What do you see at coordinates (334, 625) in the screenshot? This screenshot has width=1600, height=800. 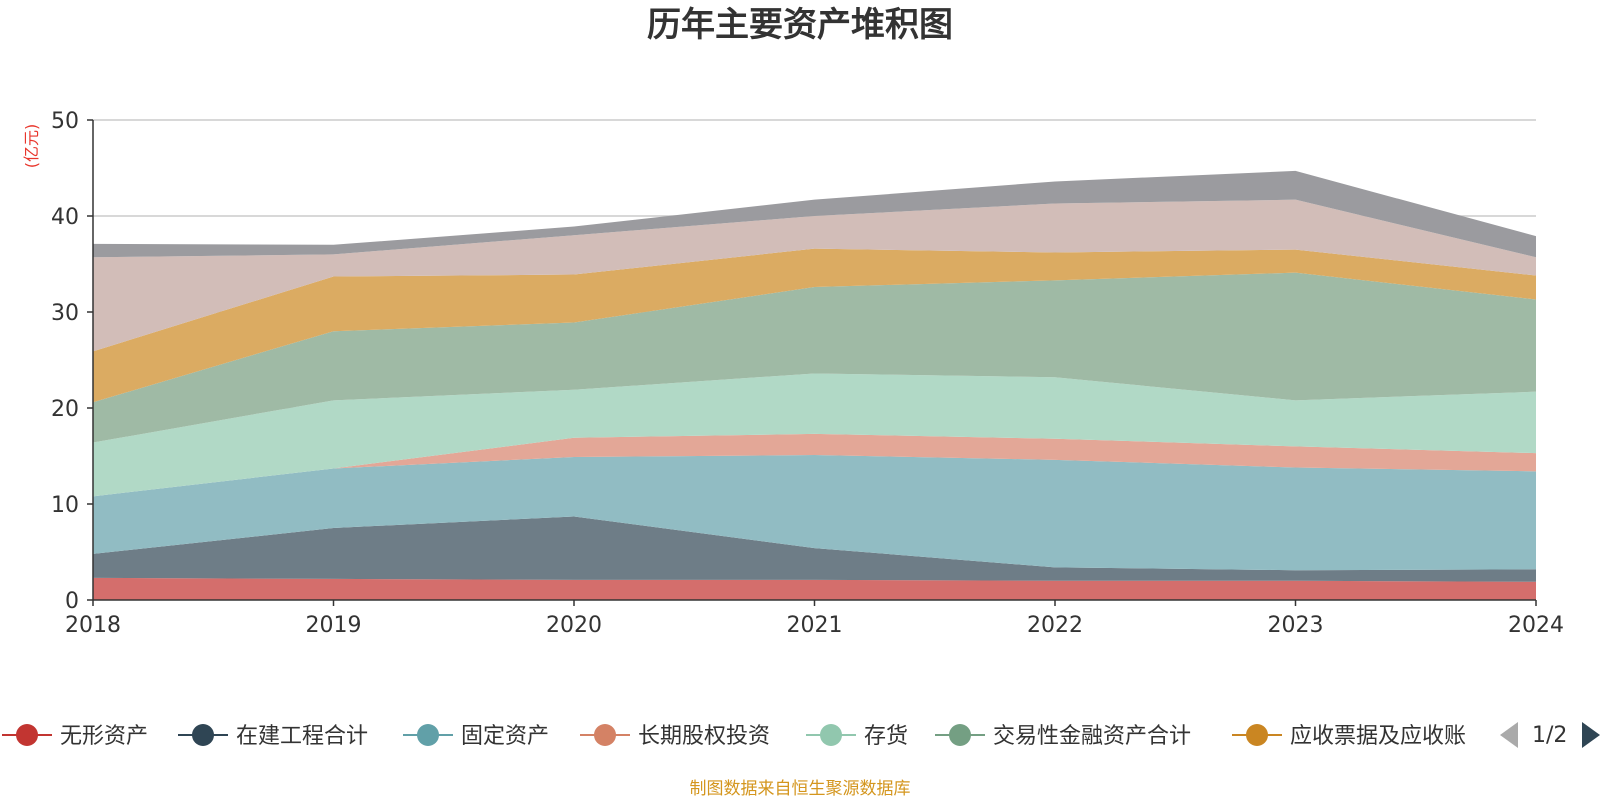 I see `x-tick-label: 2019` at bounding box center [334, 625].